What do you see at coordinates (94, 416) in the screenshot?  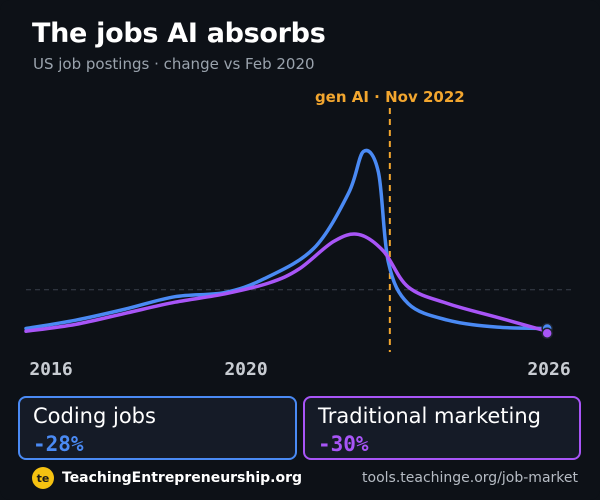 I see `stat-label-coding: Coding jobs` at bounding box center [94, 416].